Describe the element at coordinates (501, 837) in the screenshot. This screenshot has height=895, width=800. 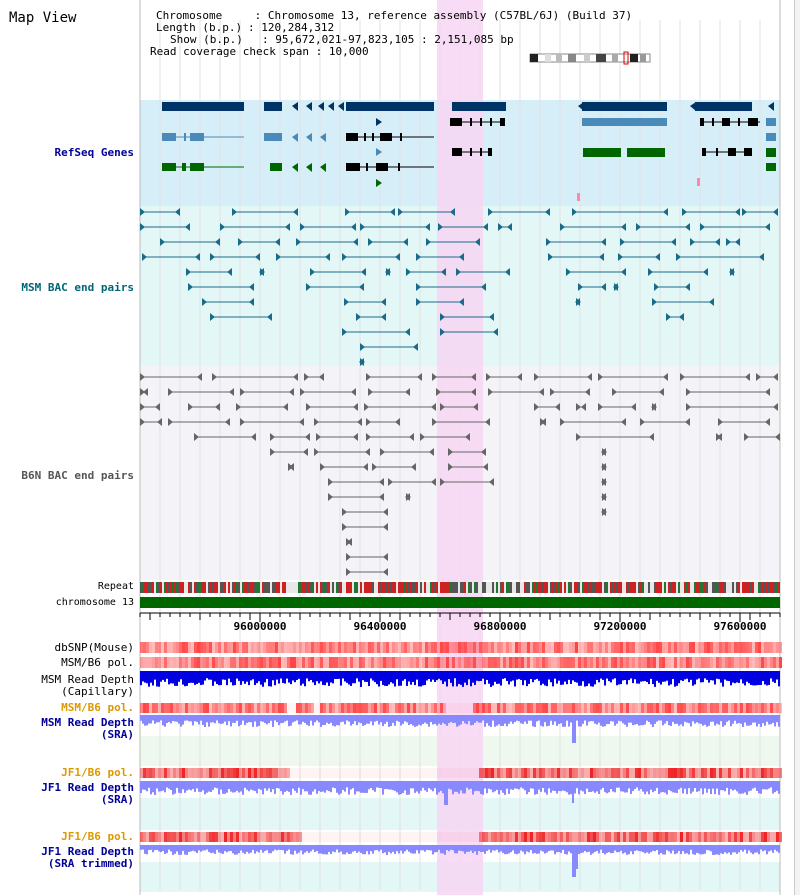
I see `jf1-pol2-heat` at that location.